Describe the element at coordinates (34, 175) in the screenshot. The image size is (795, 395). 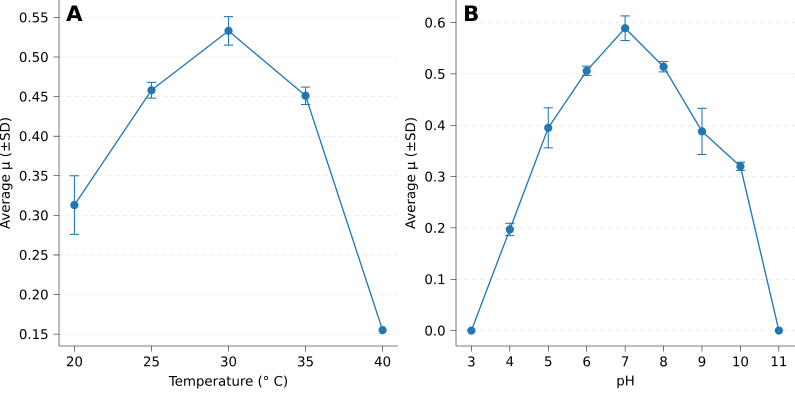
I see `y-tick-label: 0.35` at that location.